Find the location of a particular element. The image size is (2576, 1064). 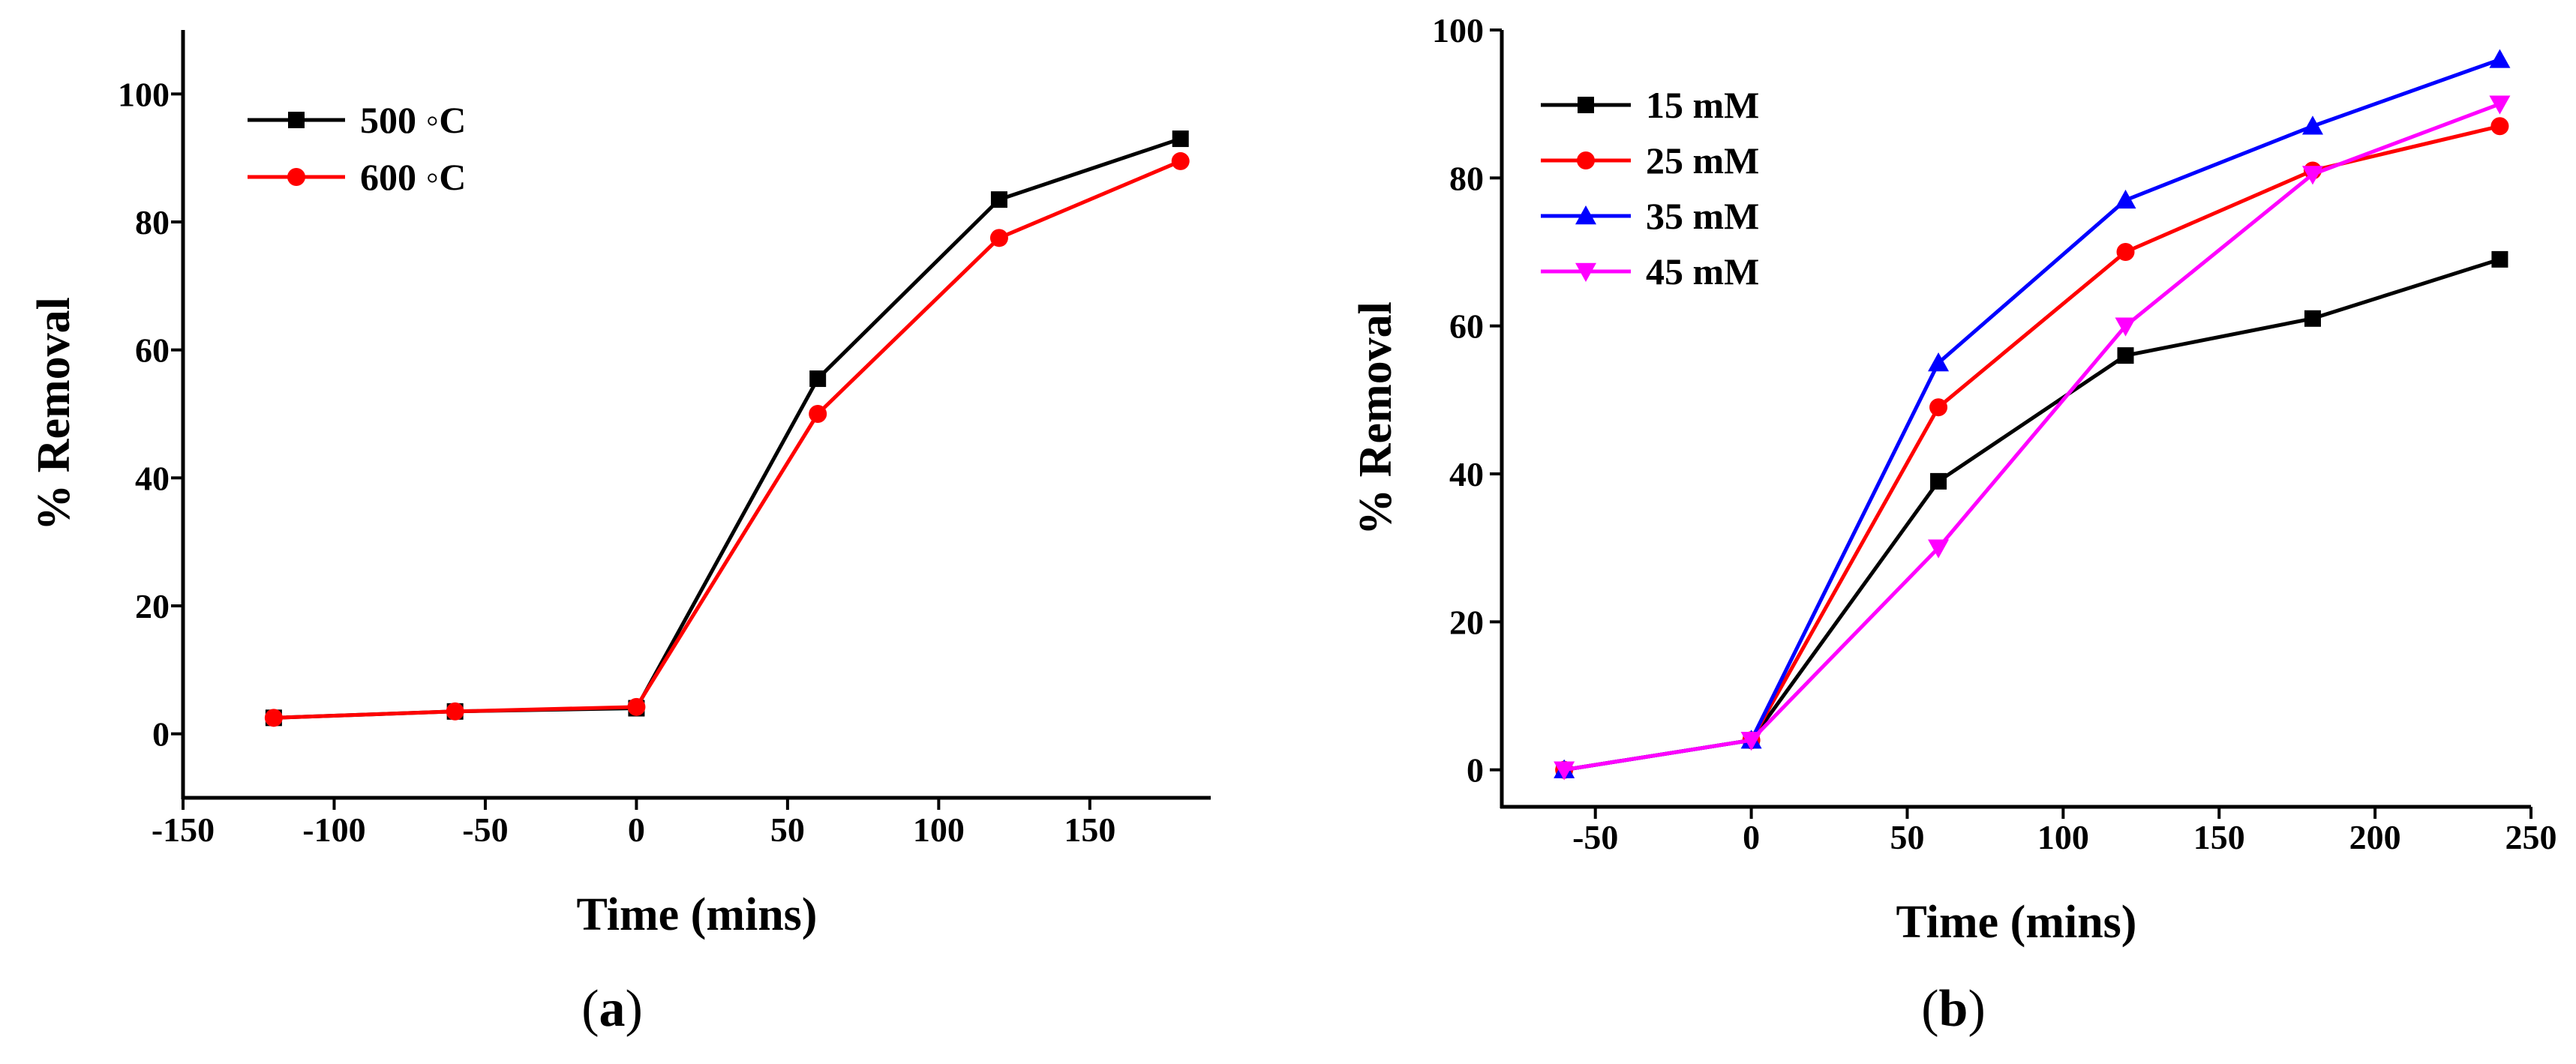

x-tick-label: -100 is located at coordinates (333, 830).